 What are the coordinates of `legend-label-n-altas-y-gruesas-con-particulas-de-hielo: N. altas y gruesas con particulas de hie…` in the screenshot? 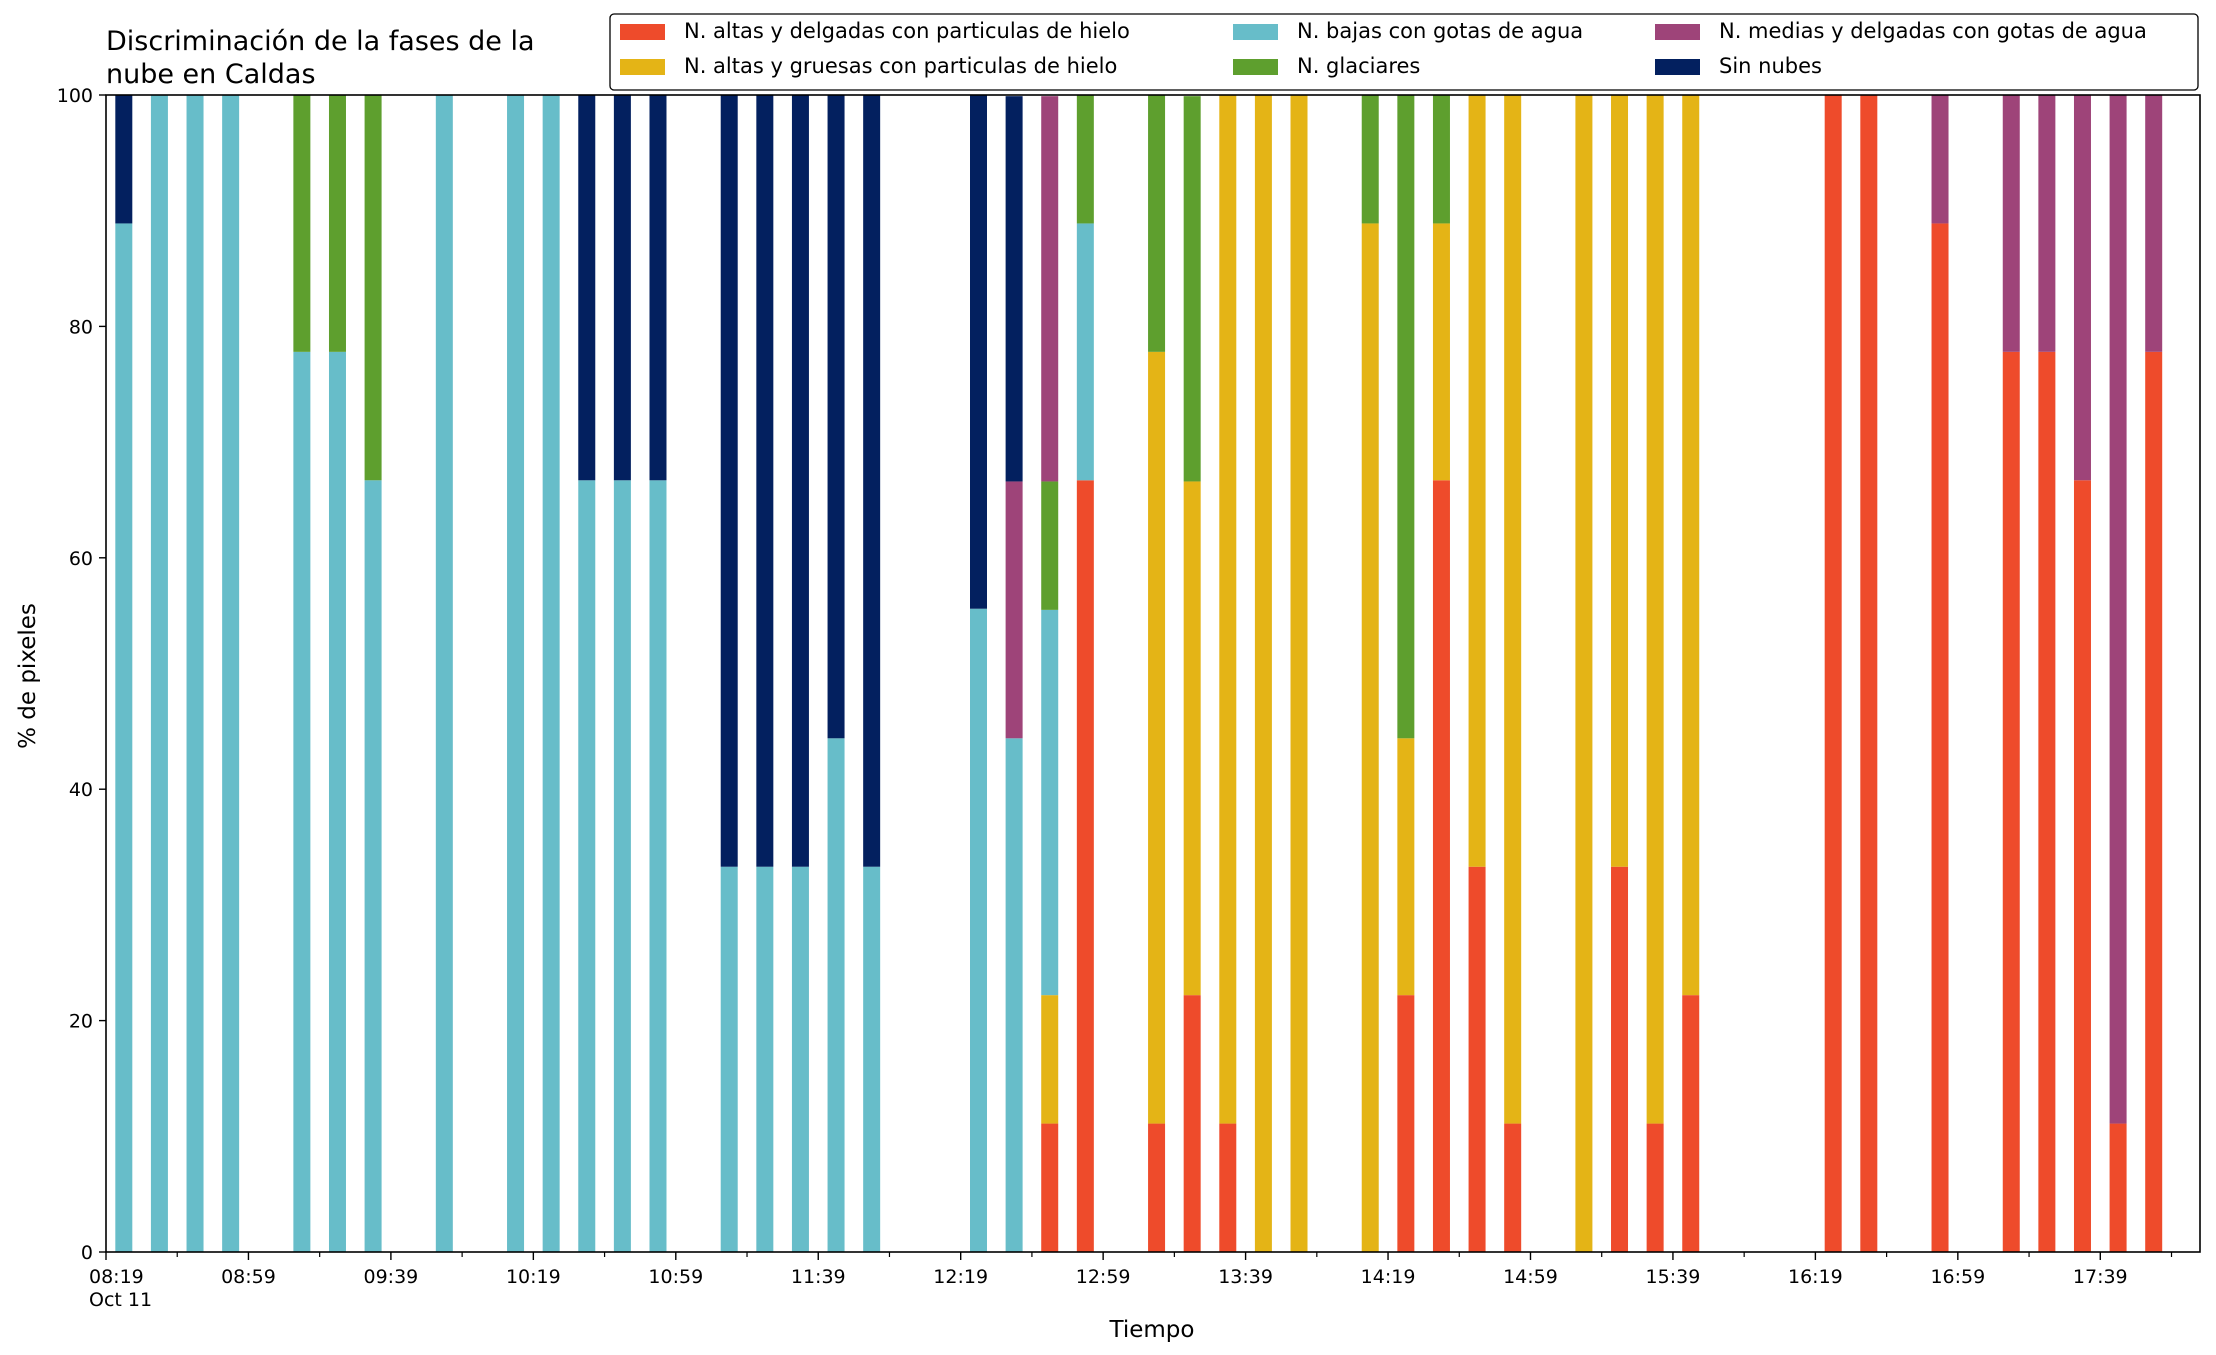 It's located at (900, 66).